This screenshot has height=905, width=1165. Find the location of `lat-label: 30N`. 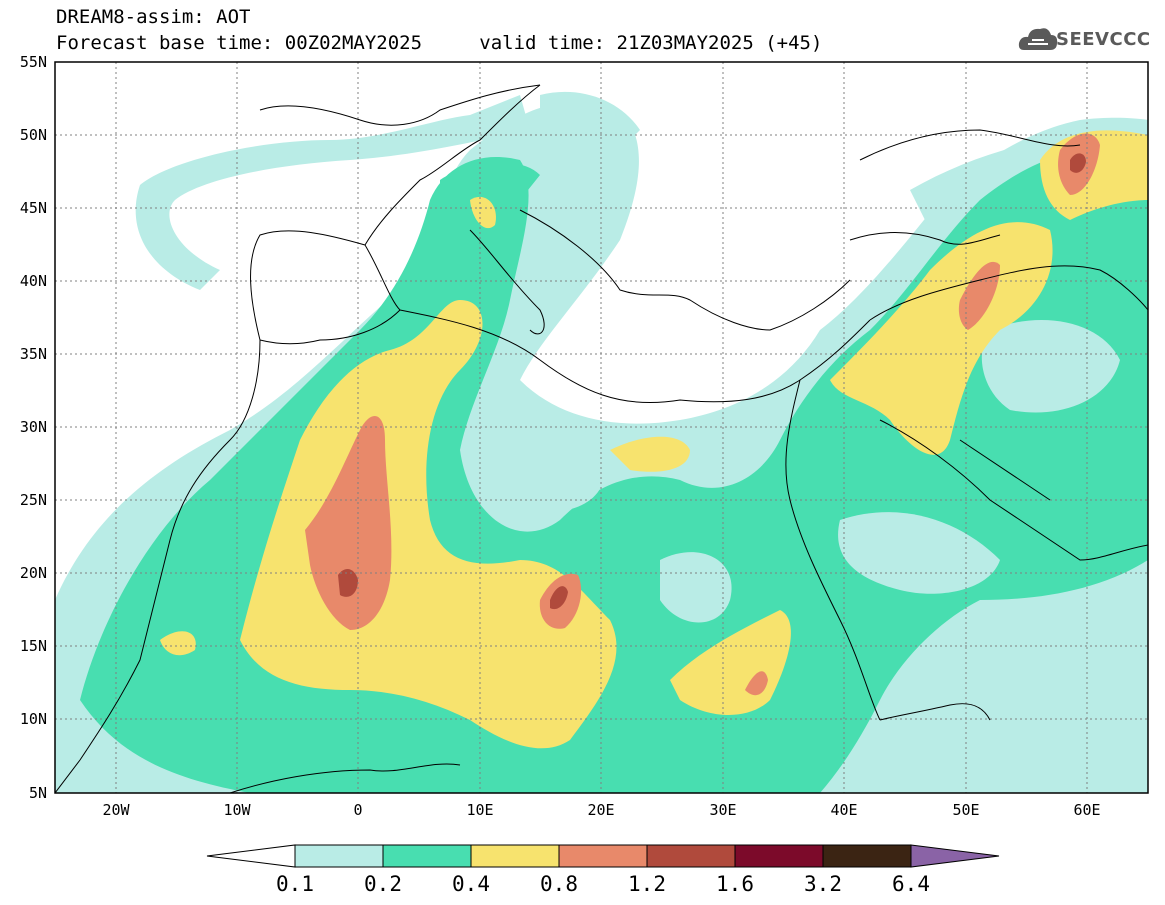

lat-label: 30N is located at coordinates (33, 427).